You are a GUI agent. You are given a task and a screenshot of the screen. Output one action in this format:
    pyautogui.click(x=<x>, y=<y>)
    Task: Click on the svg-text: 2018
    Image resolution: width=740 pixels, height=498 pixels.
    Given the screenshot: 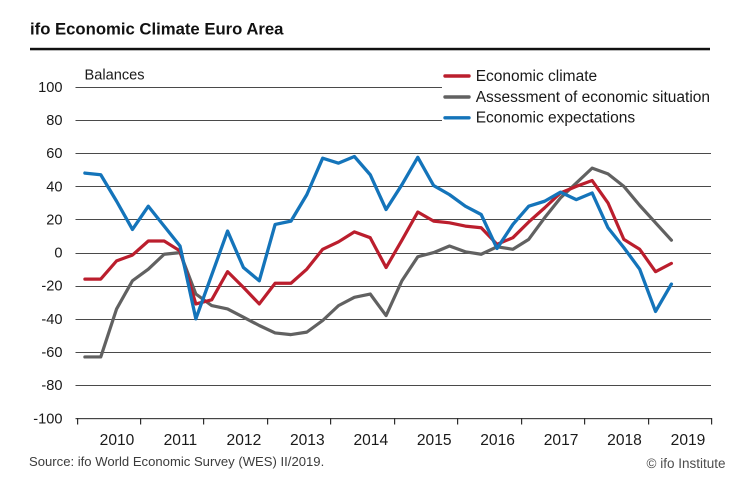 What is the action you would take?
    pyautogui.click(x=624, y=440)
    